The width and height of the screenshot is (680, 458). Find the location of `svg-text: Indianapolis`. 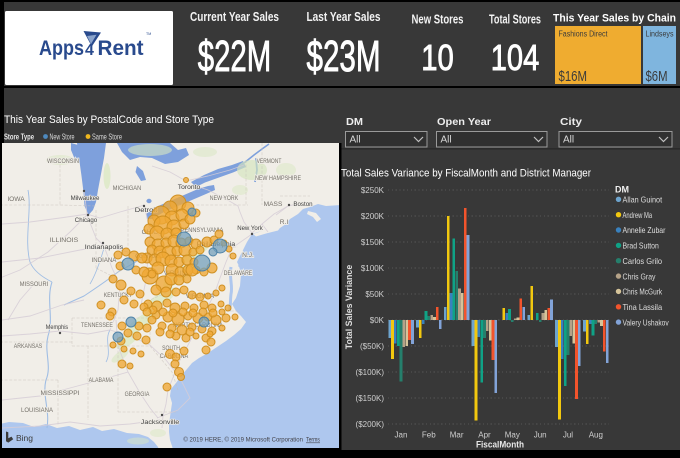

svg-text: Indianapolis is located at coordinates (104, 247).